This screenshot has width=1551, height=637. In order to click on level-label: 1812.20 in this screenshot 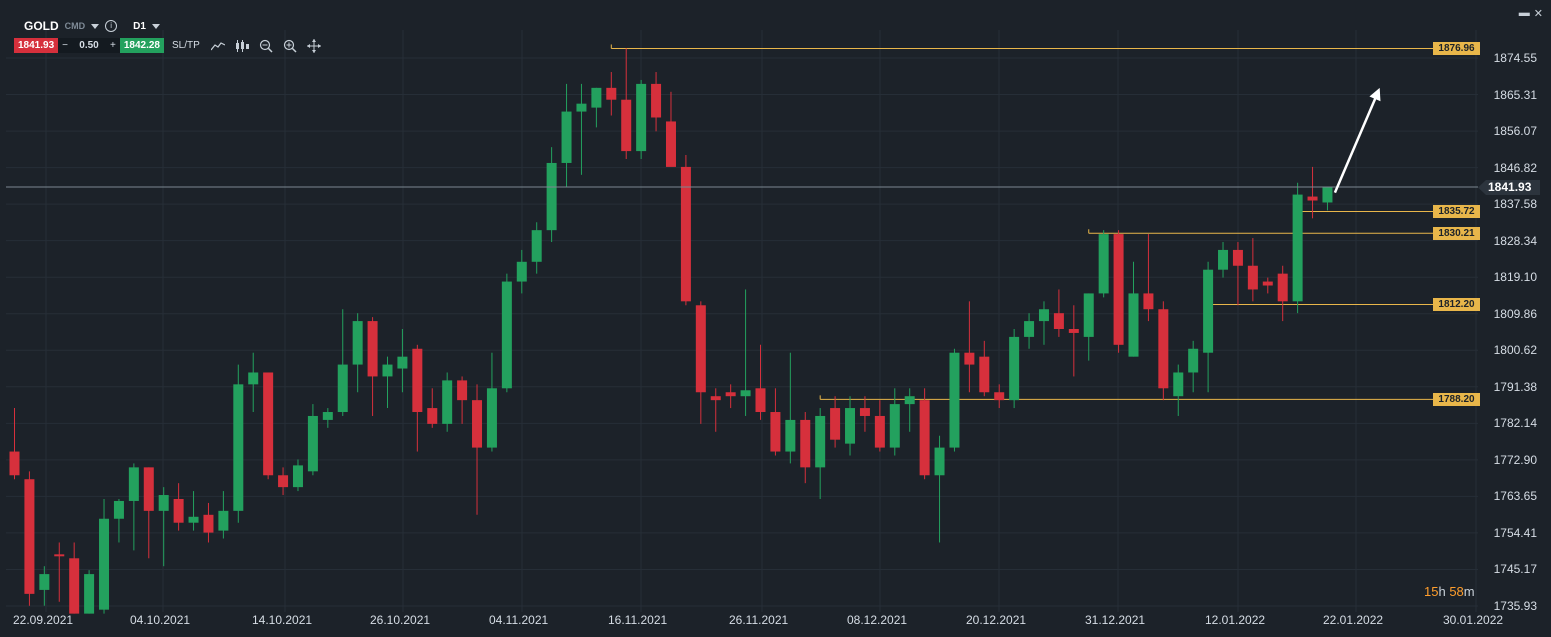, I will do `click(1456, 304)`.